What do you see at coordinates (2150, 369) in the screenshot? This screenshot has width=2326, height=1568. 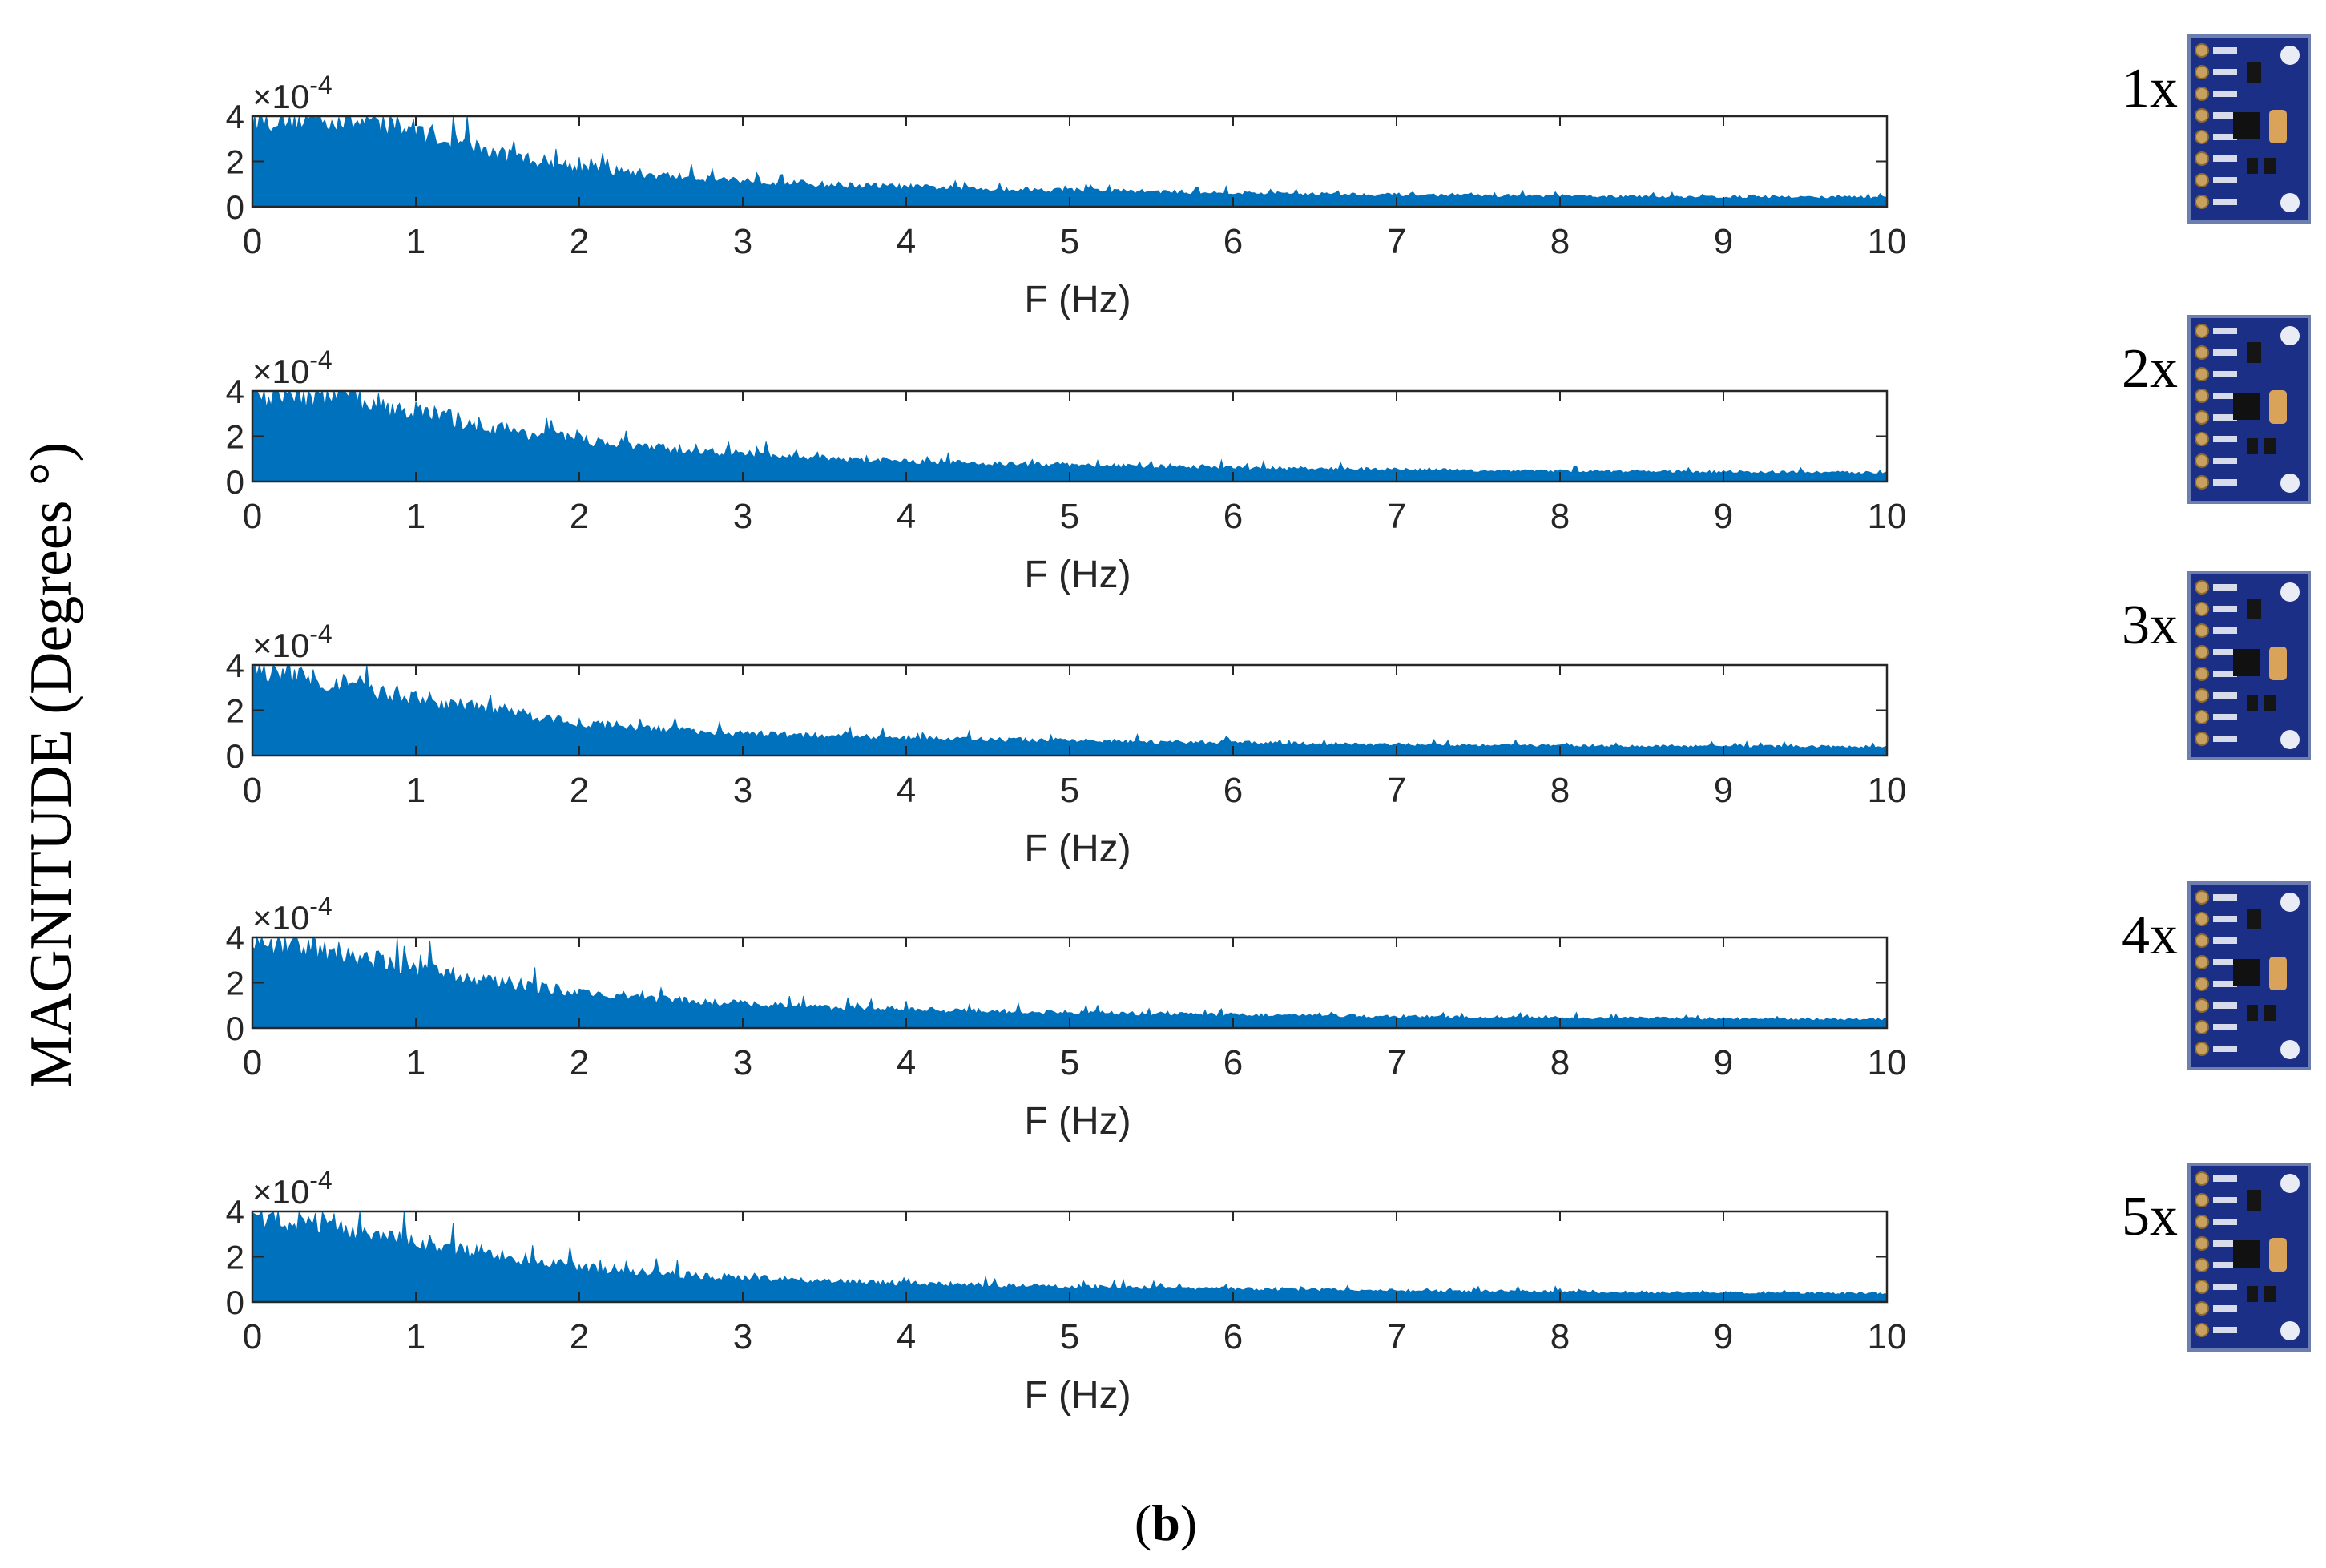 I see `sensor-count-label: 2x` at bounding box center [2150, 369].